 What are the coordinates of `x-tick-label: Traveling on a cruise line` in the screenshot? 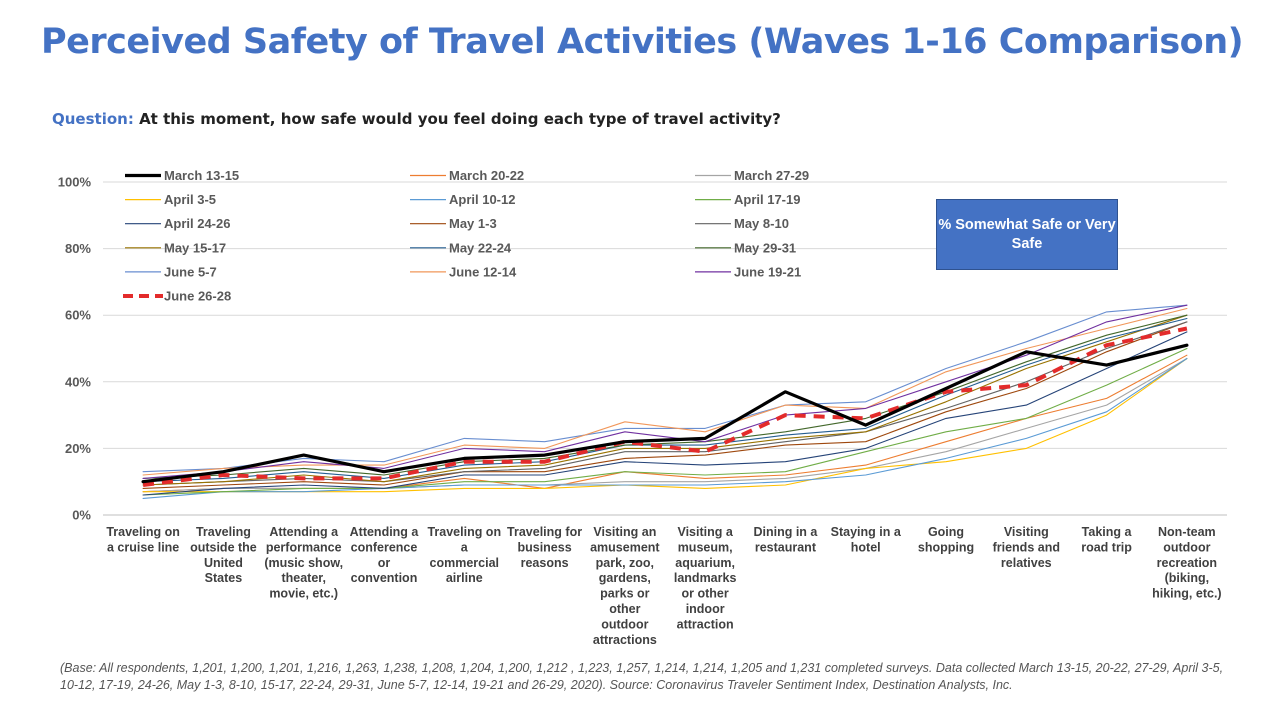 It's located at (143, 539).